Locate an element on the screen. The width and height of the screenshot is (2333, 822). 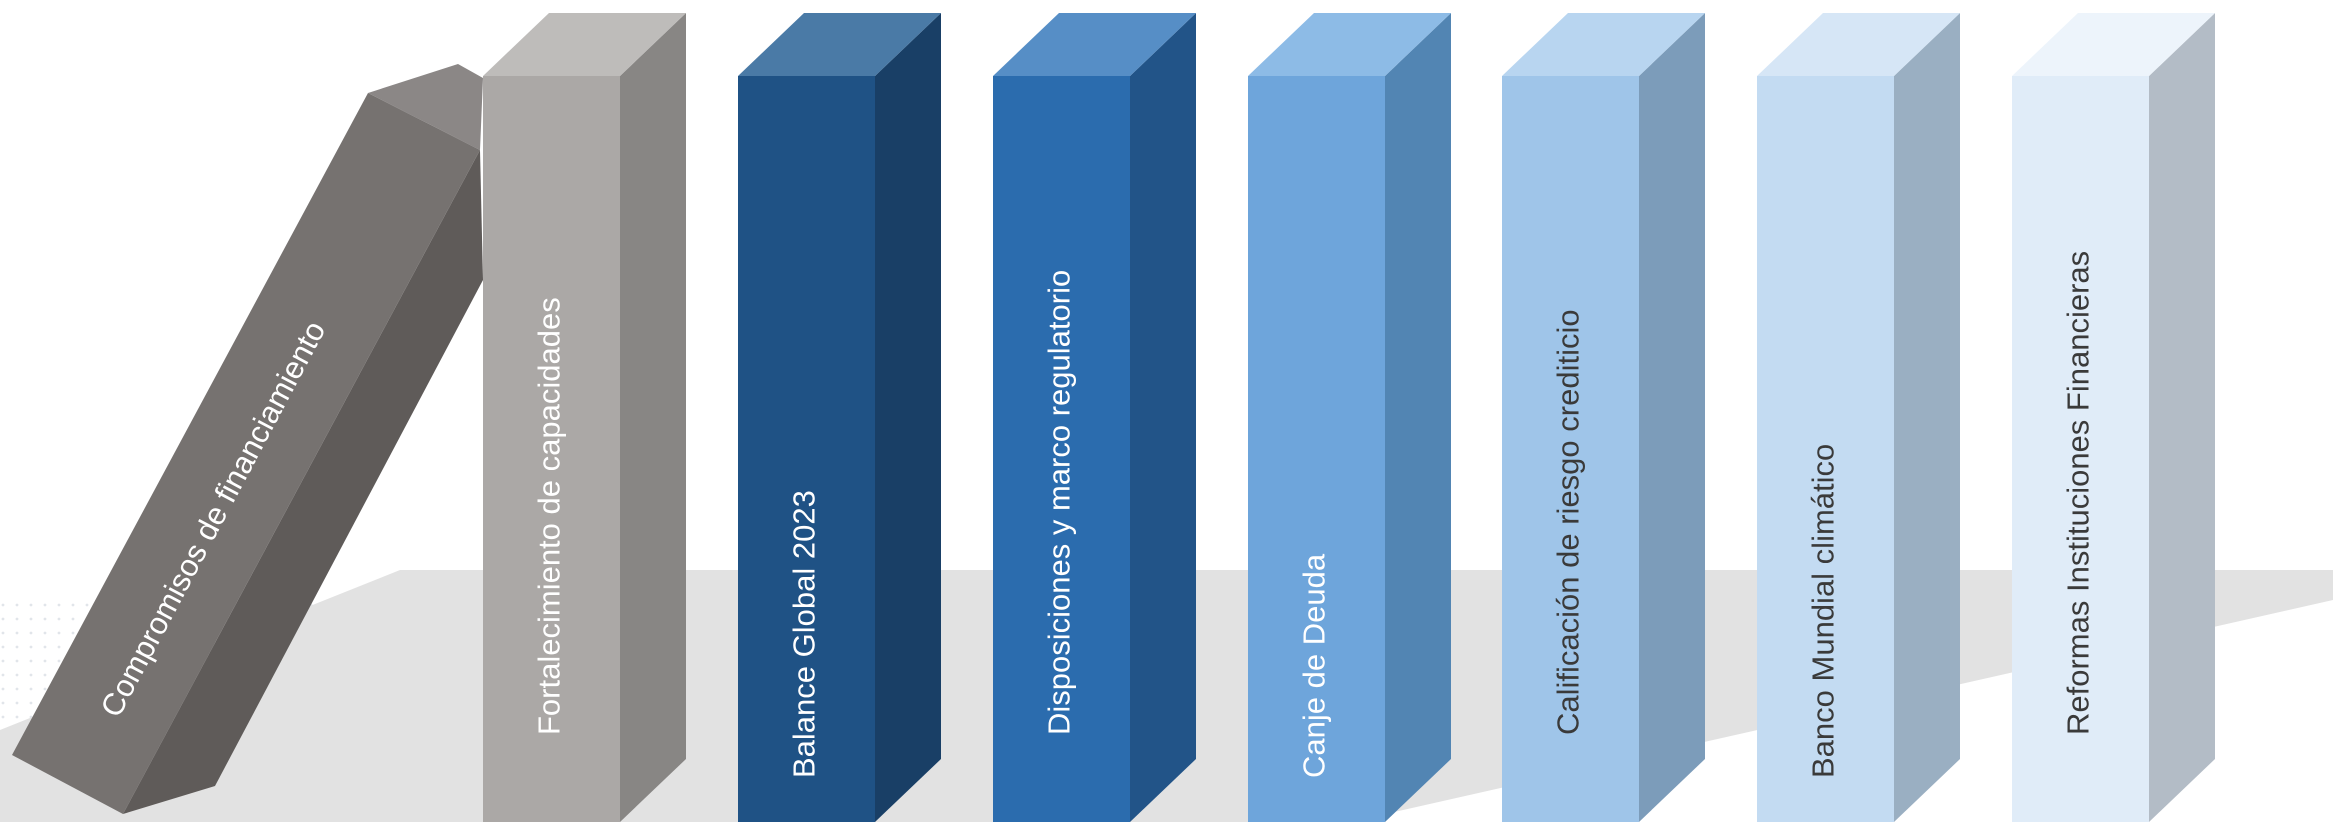
domino-label: Canje de Deuda is located at coordinates (1314, 665).